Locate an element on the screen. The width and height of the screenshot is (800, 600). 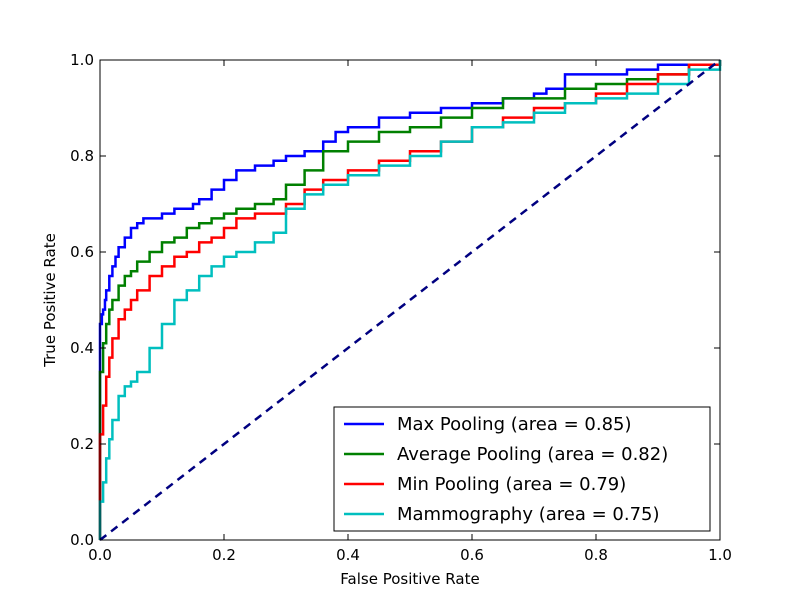
legend-box is located at coordinates (522, 469).